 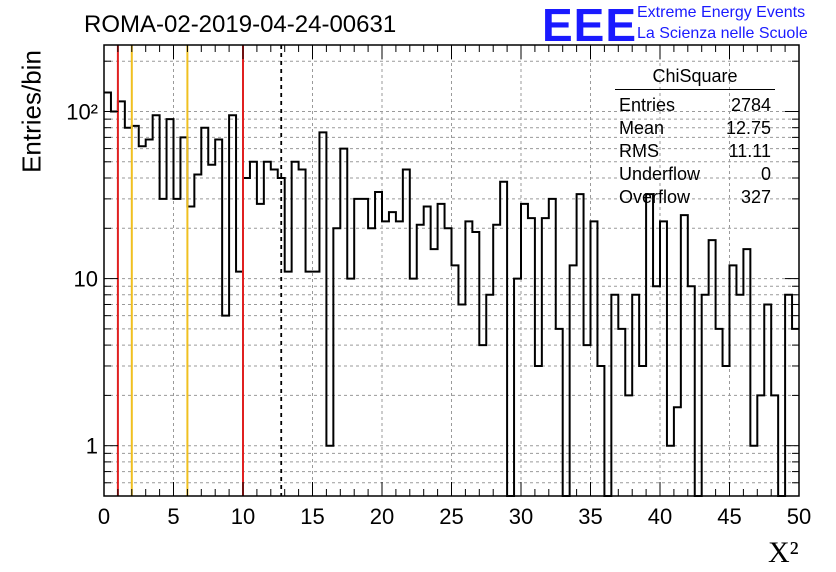 What do you see at coordinates (451, 516) in the screenshot?
I see `x-tick-label: 25` at bounding box center [451, 516].